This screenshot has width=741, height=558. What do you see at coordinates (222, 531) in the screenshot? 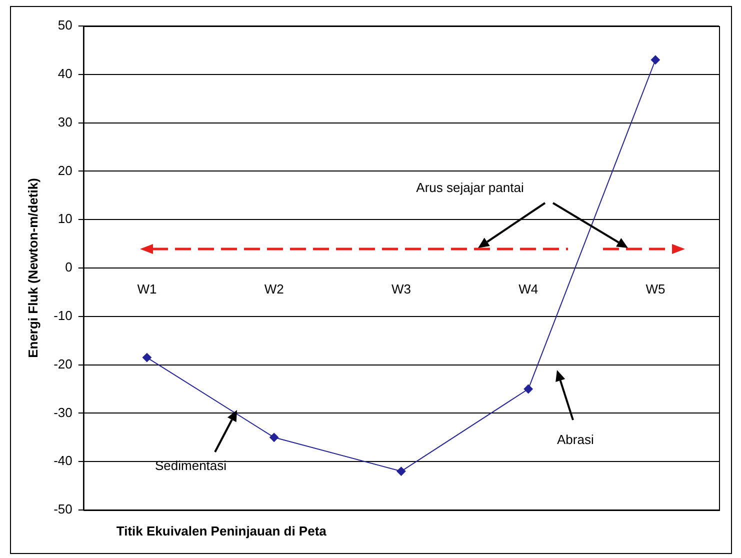
I see `x-axis-title: Titik Ekuivalen Peninjauan di Peta` at bounding box center [222, 531].